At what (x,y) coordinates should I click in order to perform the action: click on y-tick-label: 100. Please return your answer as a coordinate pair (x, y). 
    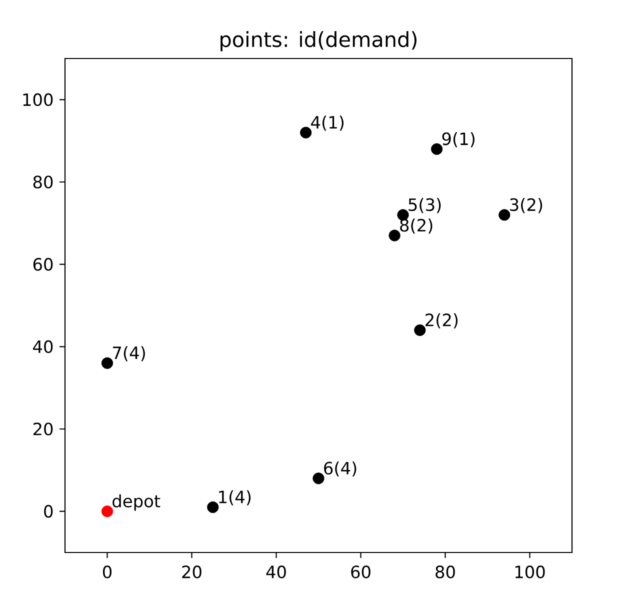
    Looking at the image, I should click on (38, 99).